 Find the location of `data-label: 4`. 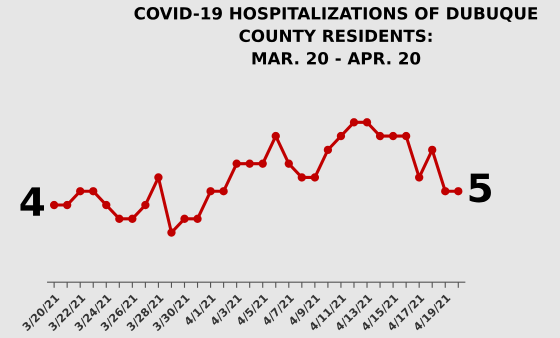

data-label: 4 is located at coordinates (32, 201).